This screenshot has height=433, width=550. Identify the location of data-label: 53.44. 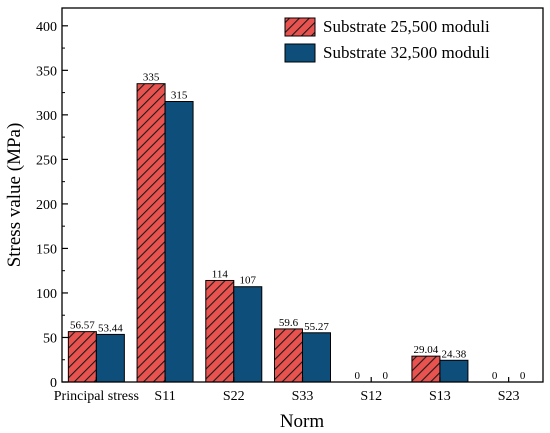
(110, 328).